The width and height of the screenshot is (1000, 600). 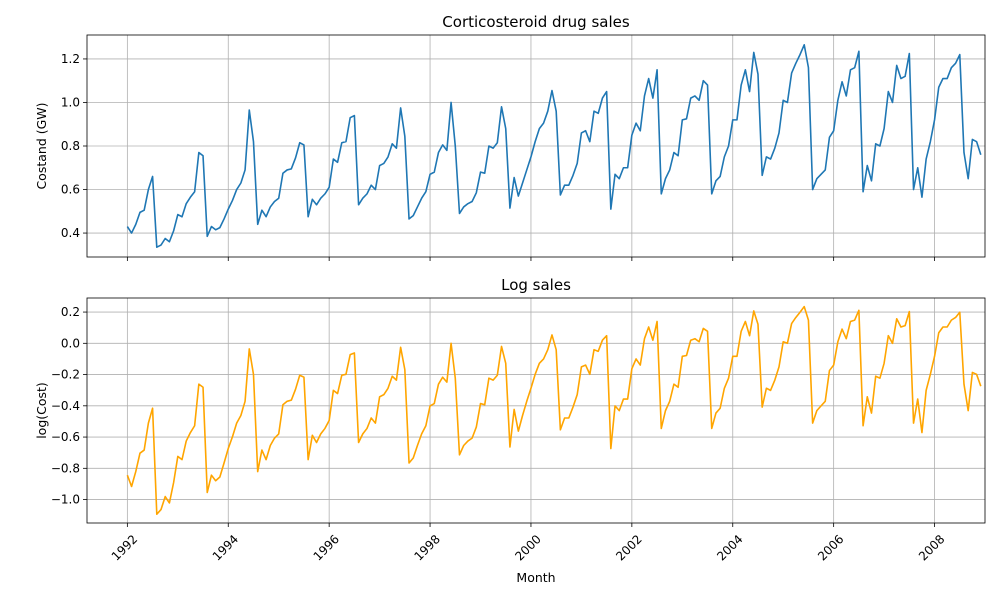 I want to click on x-tick-label: 2000, so click(x=527, y=547).